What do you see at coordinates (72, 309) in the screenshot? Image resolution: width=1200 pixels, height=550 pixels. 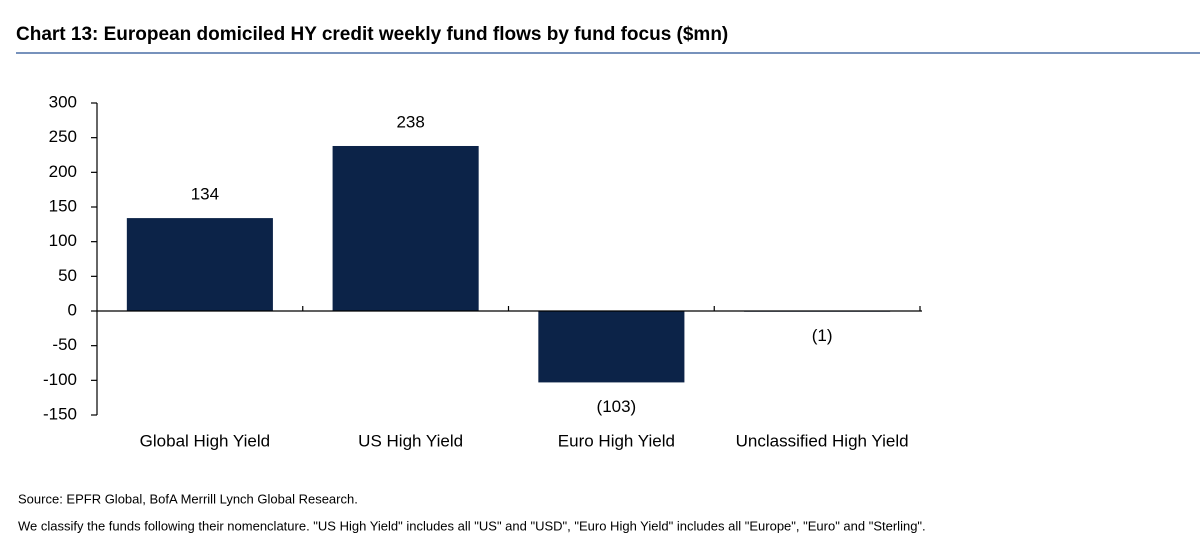 I see `y-tick-label: 0` at bounding box center [72, 309].